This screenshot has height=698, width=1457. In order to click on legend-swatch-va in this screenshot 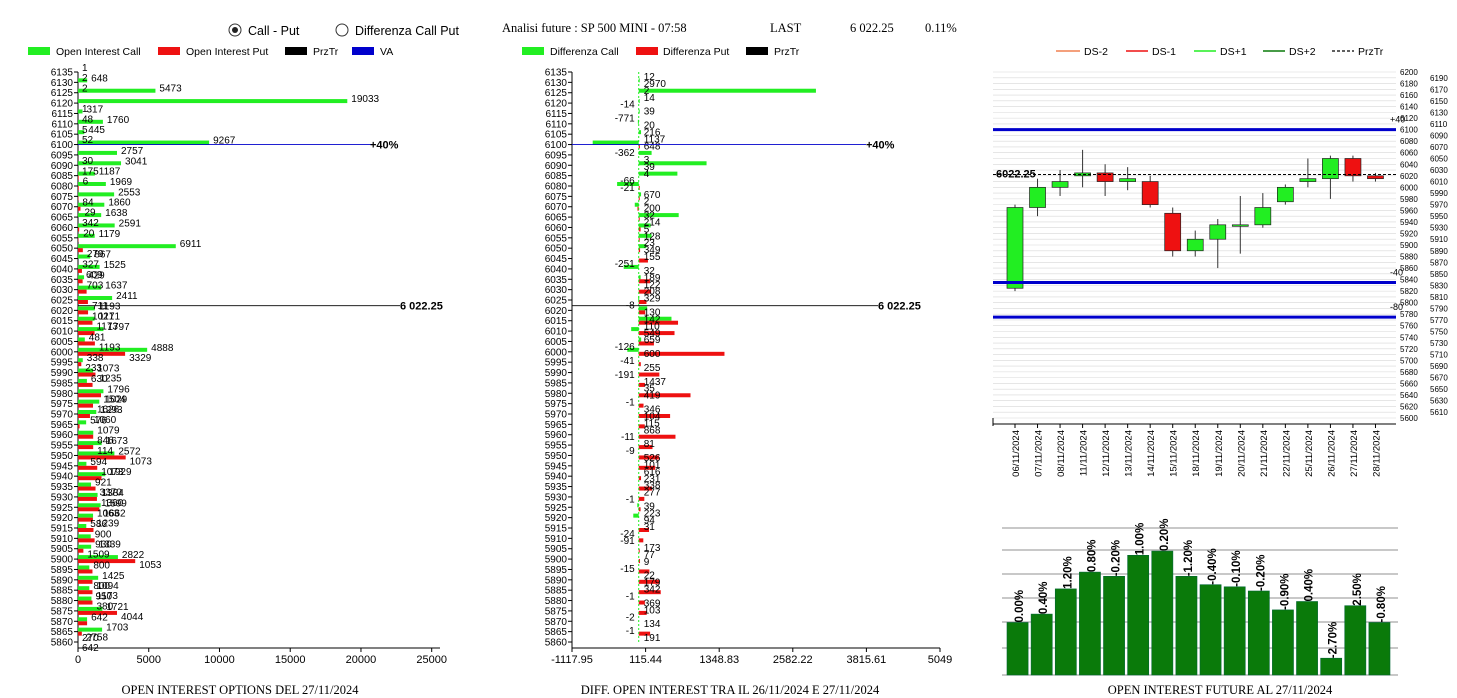, I will do `click(363, 51)`.